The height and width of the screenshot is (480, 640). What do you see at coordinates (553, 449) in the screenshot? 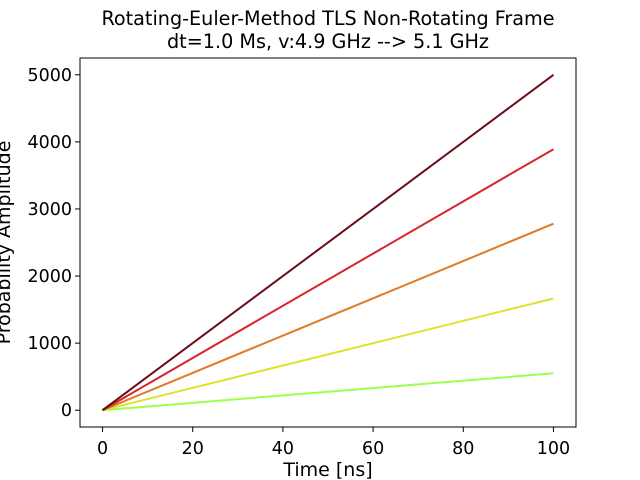
I see `x-tick-label: 100` at bounding box center [553, 449].